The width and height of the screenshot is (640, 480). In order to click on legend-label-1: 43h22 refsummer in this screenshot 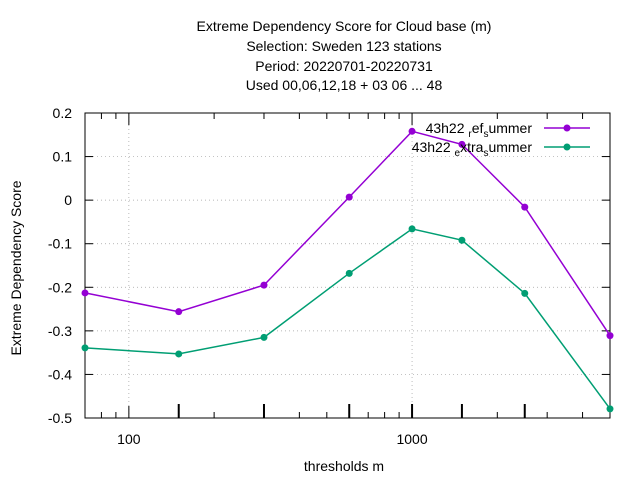, I will do `click(479, 130)`.